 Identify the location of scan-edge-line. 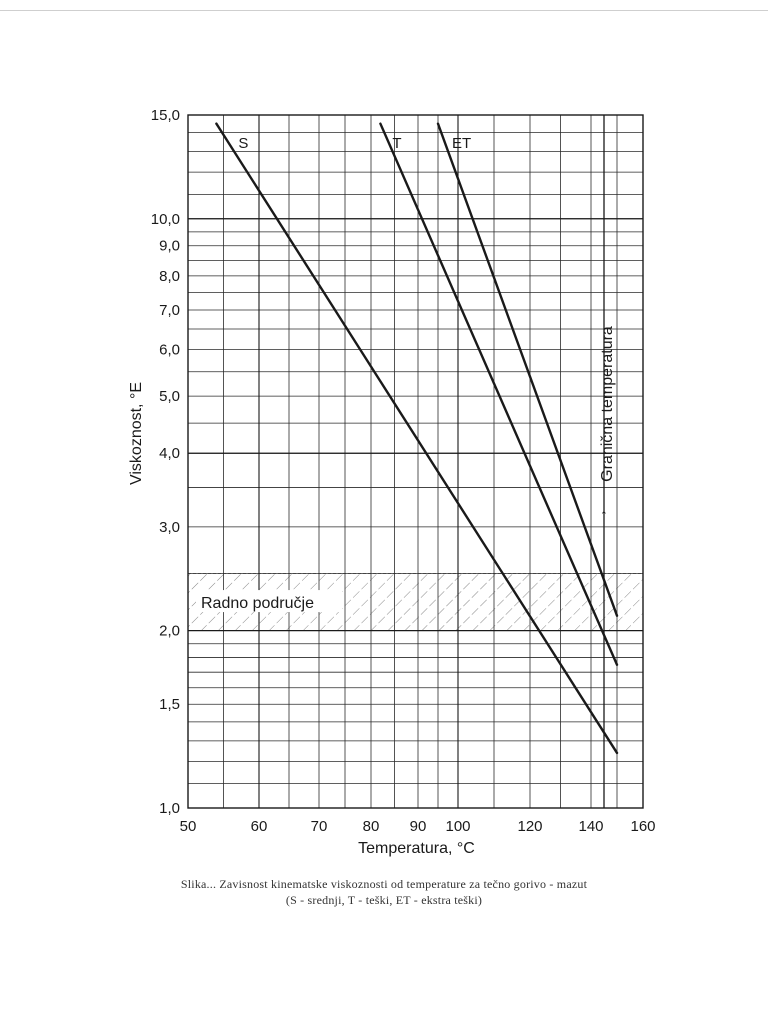
(384, 5).